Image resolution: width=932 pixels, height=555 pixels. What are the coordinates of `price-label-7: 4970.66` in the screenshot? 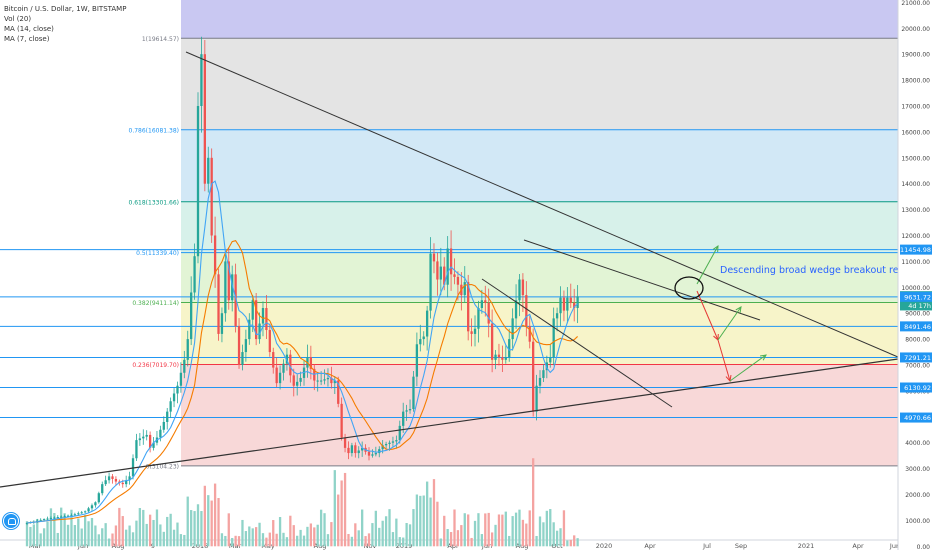 It's located at (917, 418).